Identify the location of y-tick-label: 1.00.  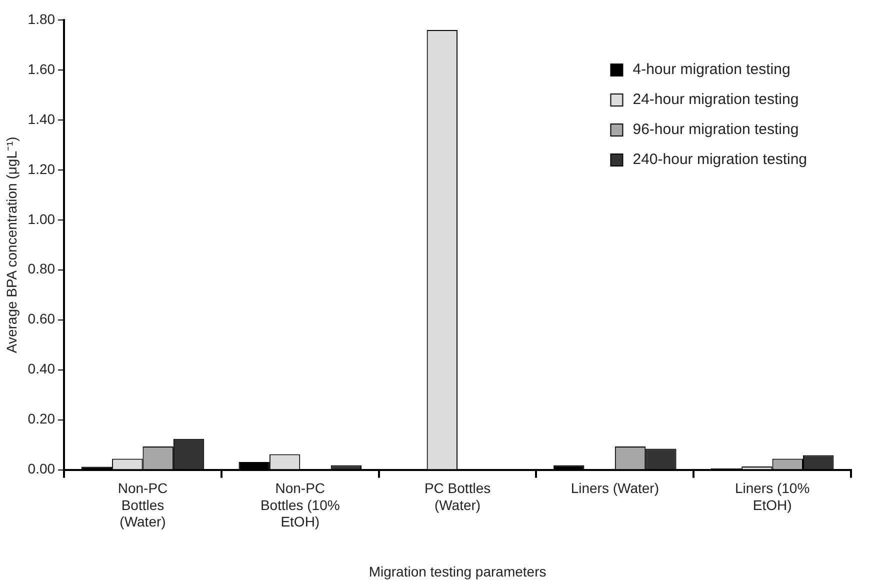
(42, 218).